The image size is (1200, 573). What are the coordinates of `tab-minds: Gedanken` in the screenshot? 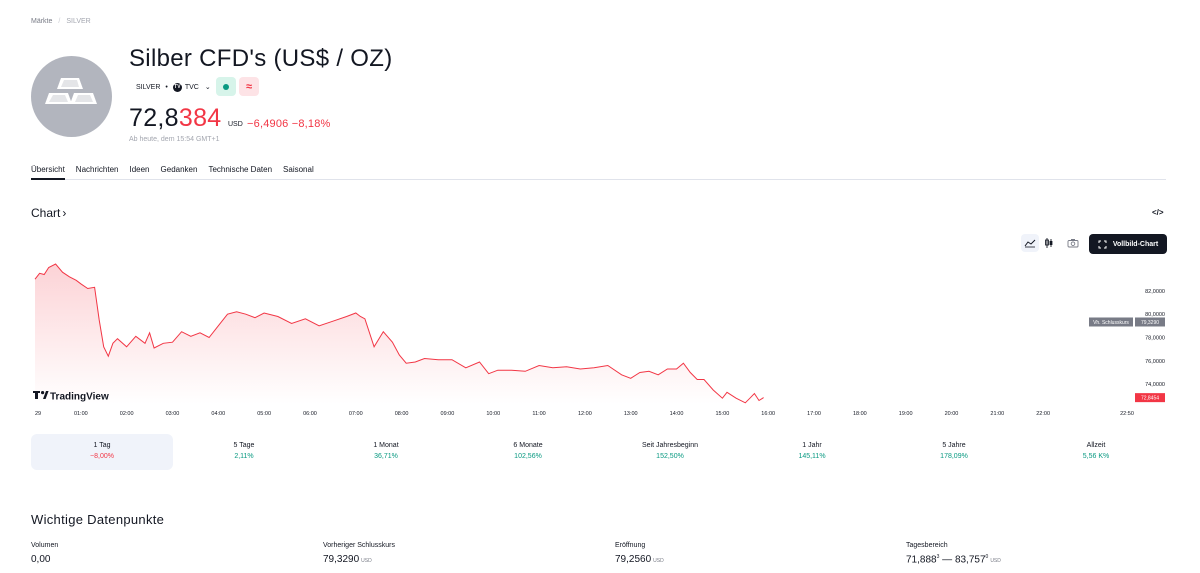 It's located at (179, 169).